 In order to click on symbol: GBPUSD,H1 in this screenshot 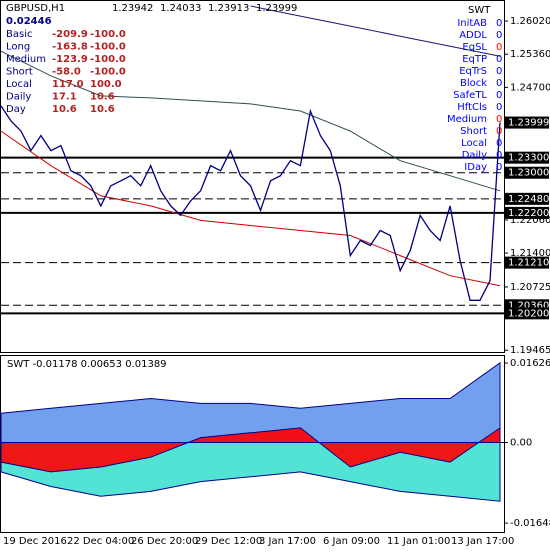, I will do `click(35, 8)`.